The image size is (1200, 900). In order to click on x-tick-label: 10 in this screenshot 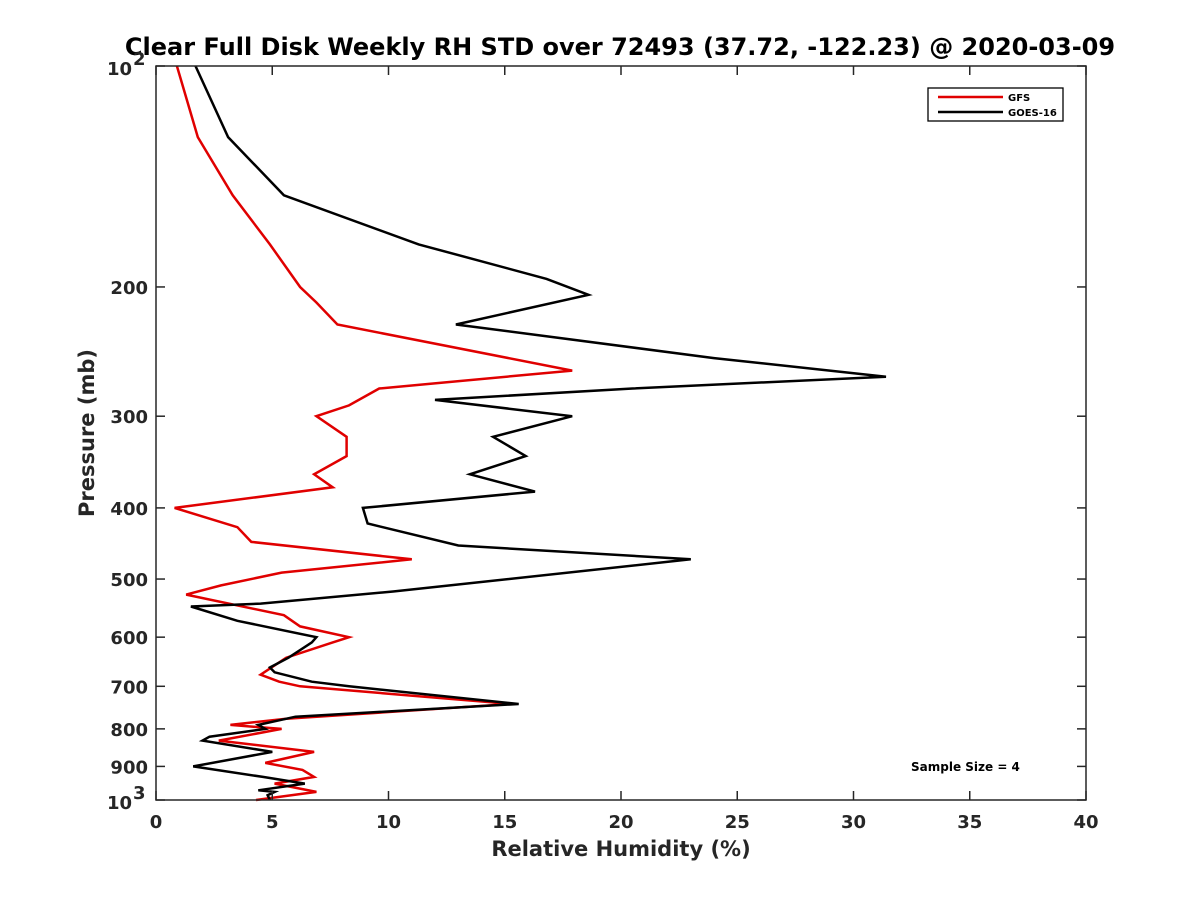, I will do `click(388, 822)`.